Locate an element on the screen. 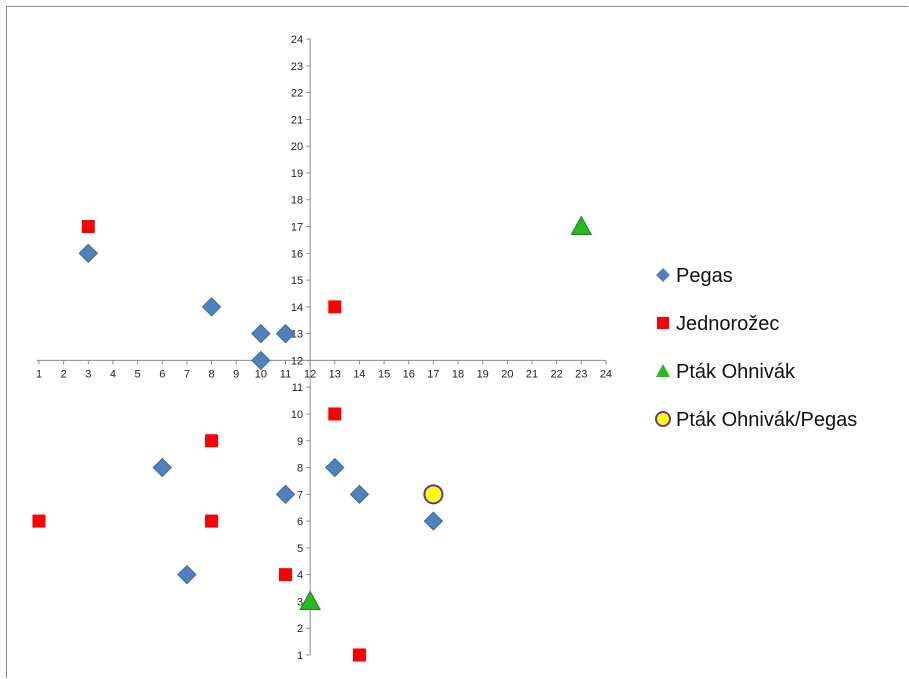 This screenshot has width=909, height=679. y-tick-label: 4 is located at coordinates (300, 576).